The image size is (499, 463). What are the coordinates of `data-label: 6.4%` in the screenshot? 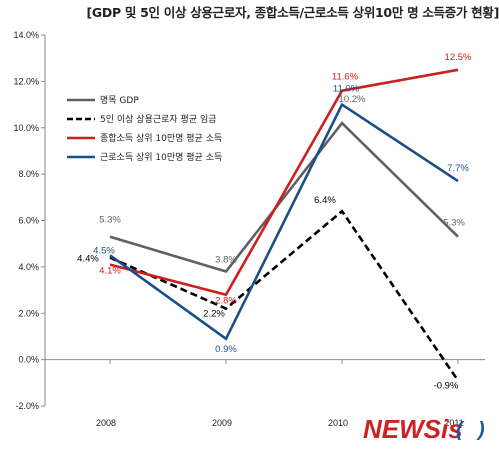 It's located at (325, 200).